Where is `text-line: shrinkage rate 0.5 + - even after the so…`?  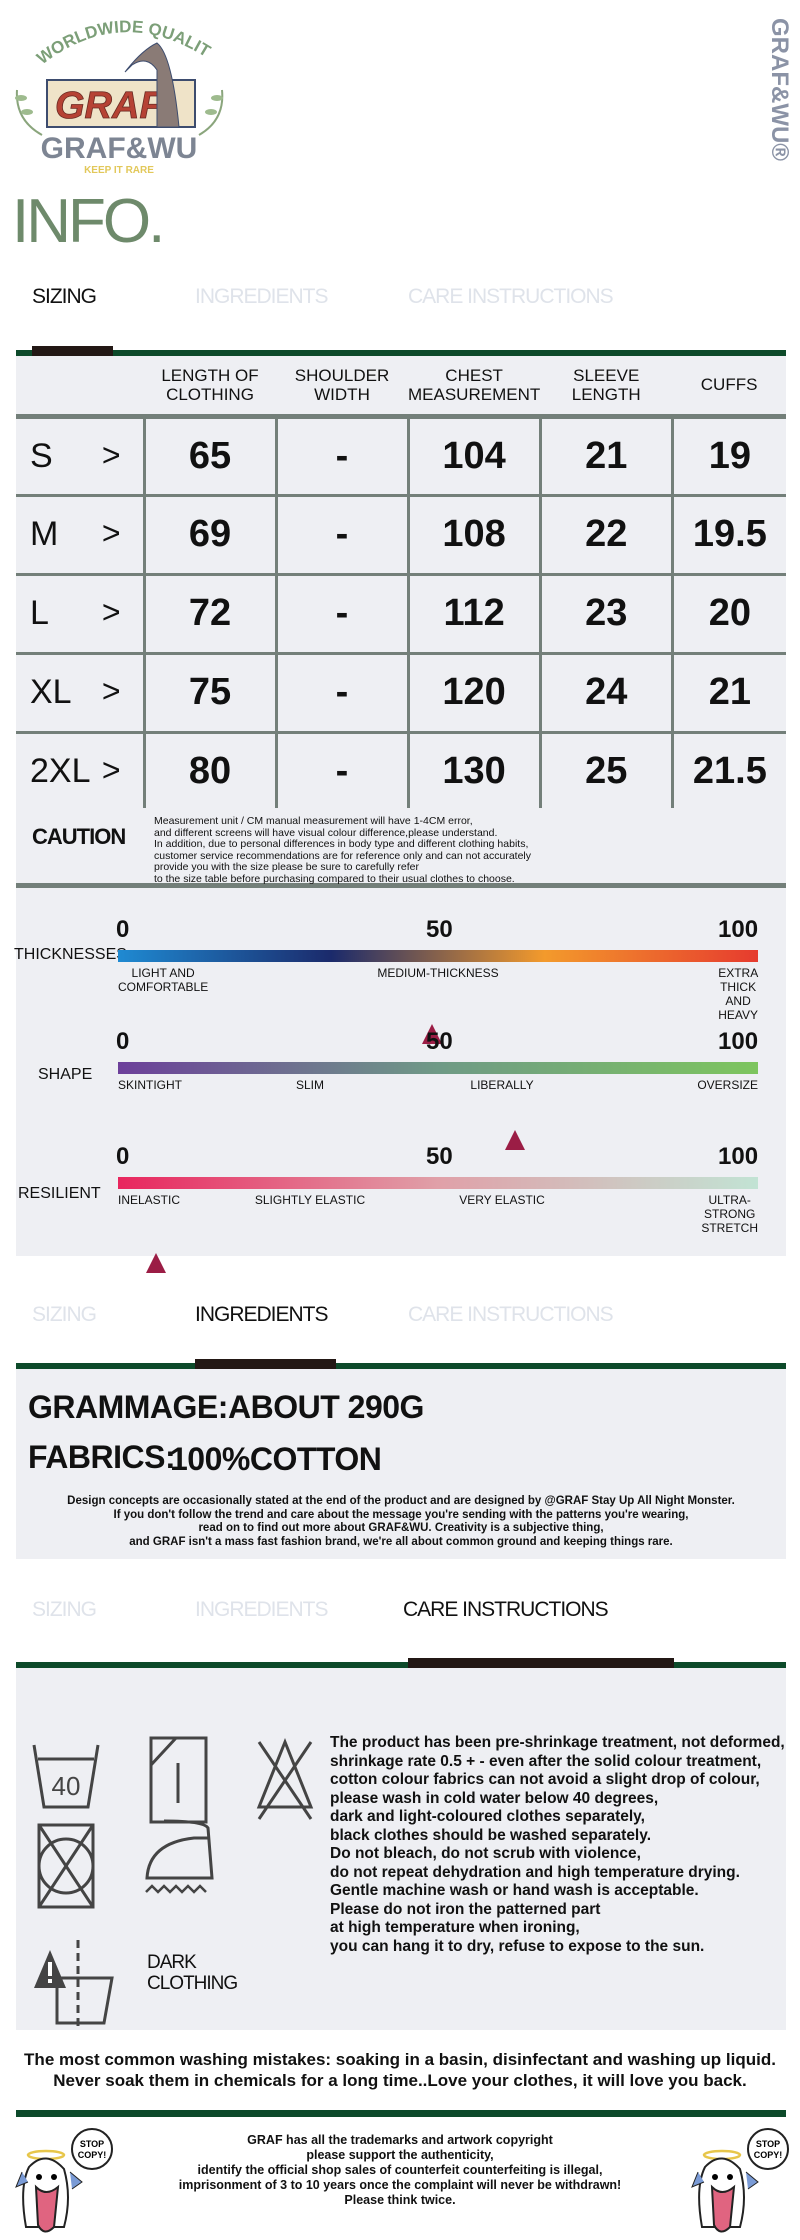 text-line: shrinkage rate 0.5 + - even after the so… is located at coordinates (546, 1761).